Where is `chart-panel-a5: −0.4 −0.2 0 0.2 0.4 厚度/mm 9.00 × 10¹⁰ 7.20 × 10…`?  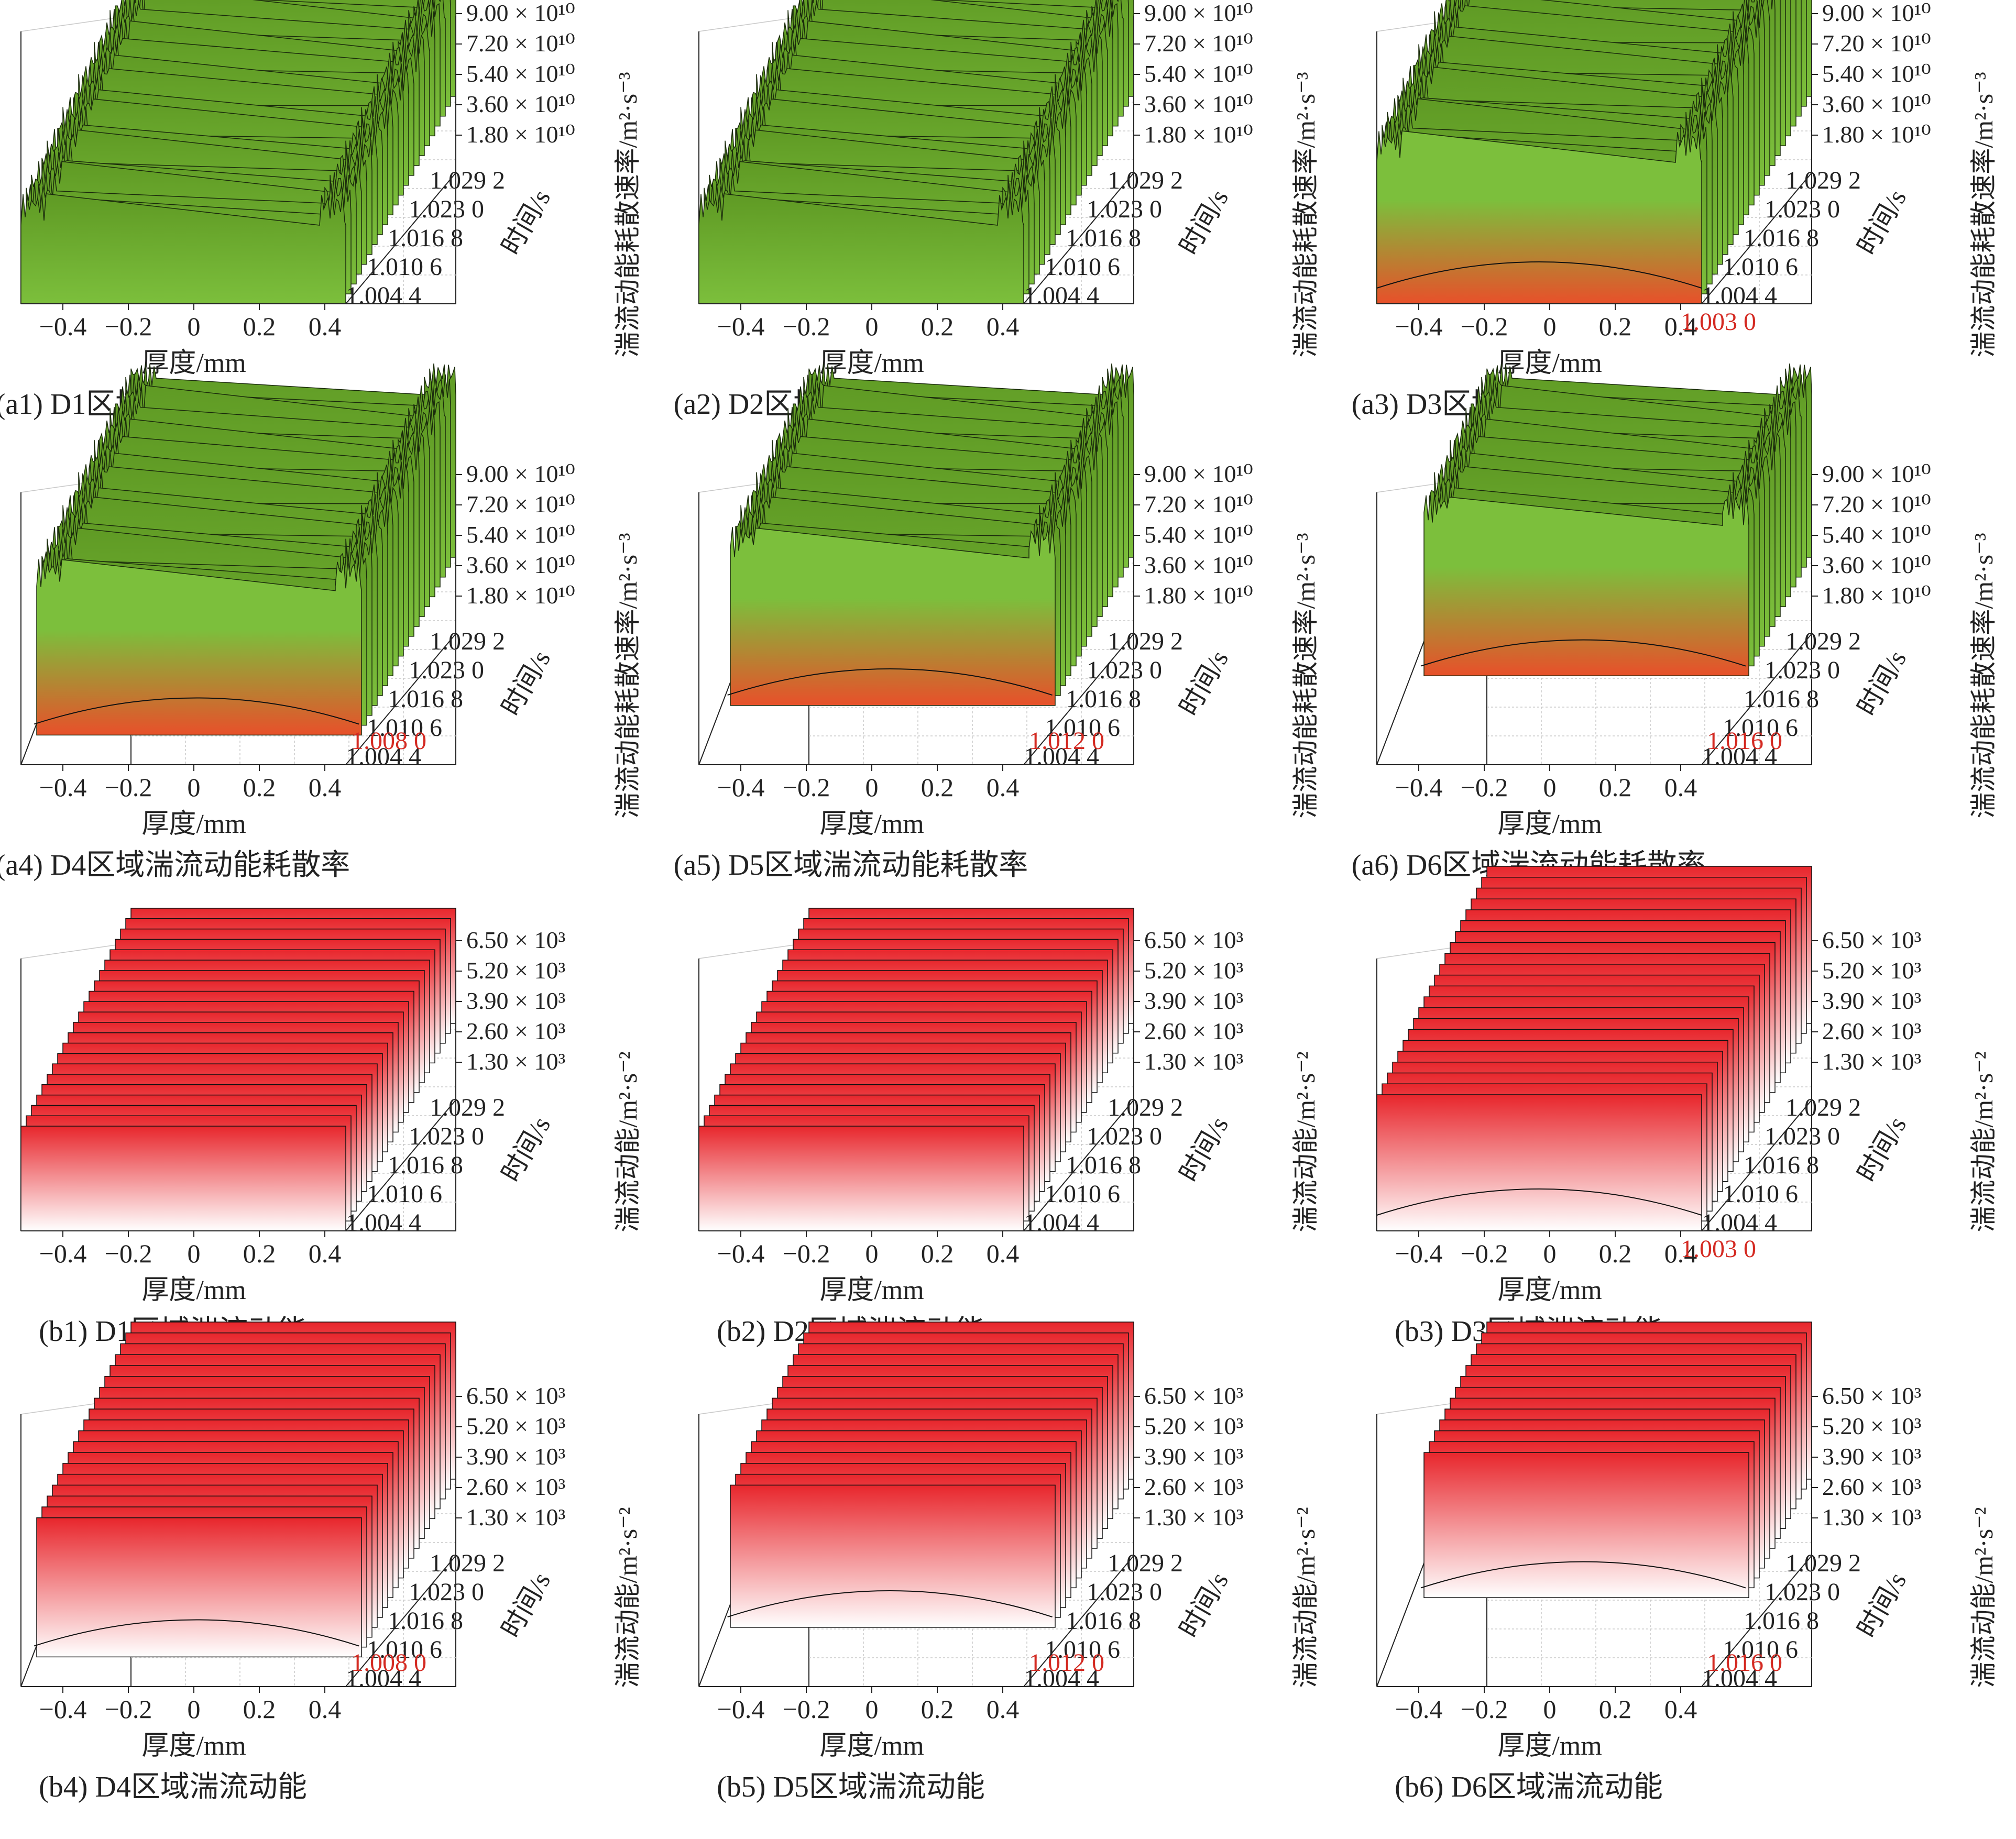
chart-panel-a5: −0.4 −0.2 0 0.2 0.4 厚度/mm 9.00 × 10¹⁰ 7.20 × 10… is located at coordinates (997, 622).